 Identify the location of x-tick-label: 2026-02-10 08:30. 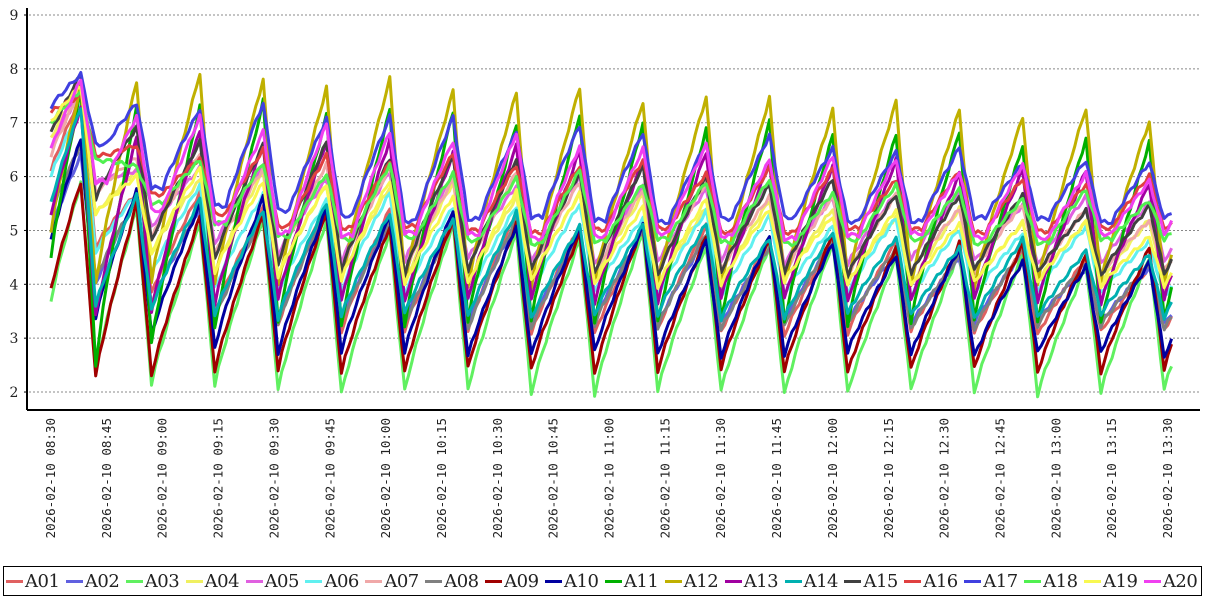
(50, 478).